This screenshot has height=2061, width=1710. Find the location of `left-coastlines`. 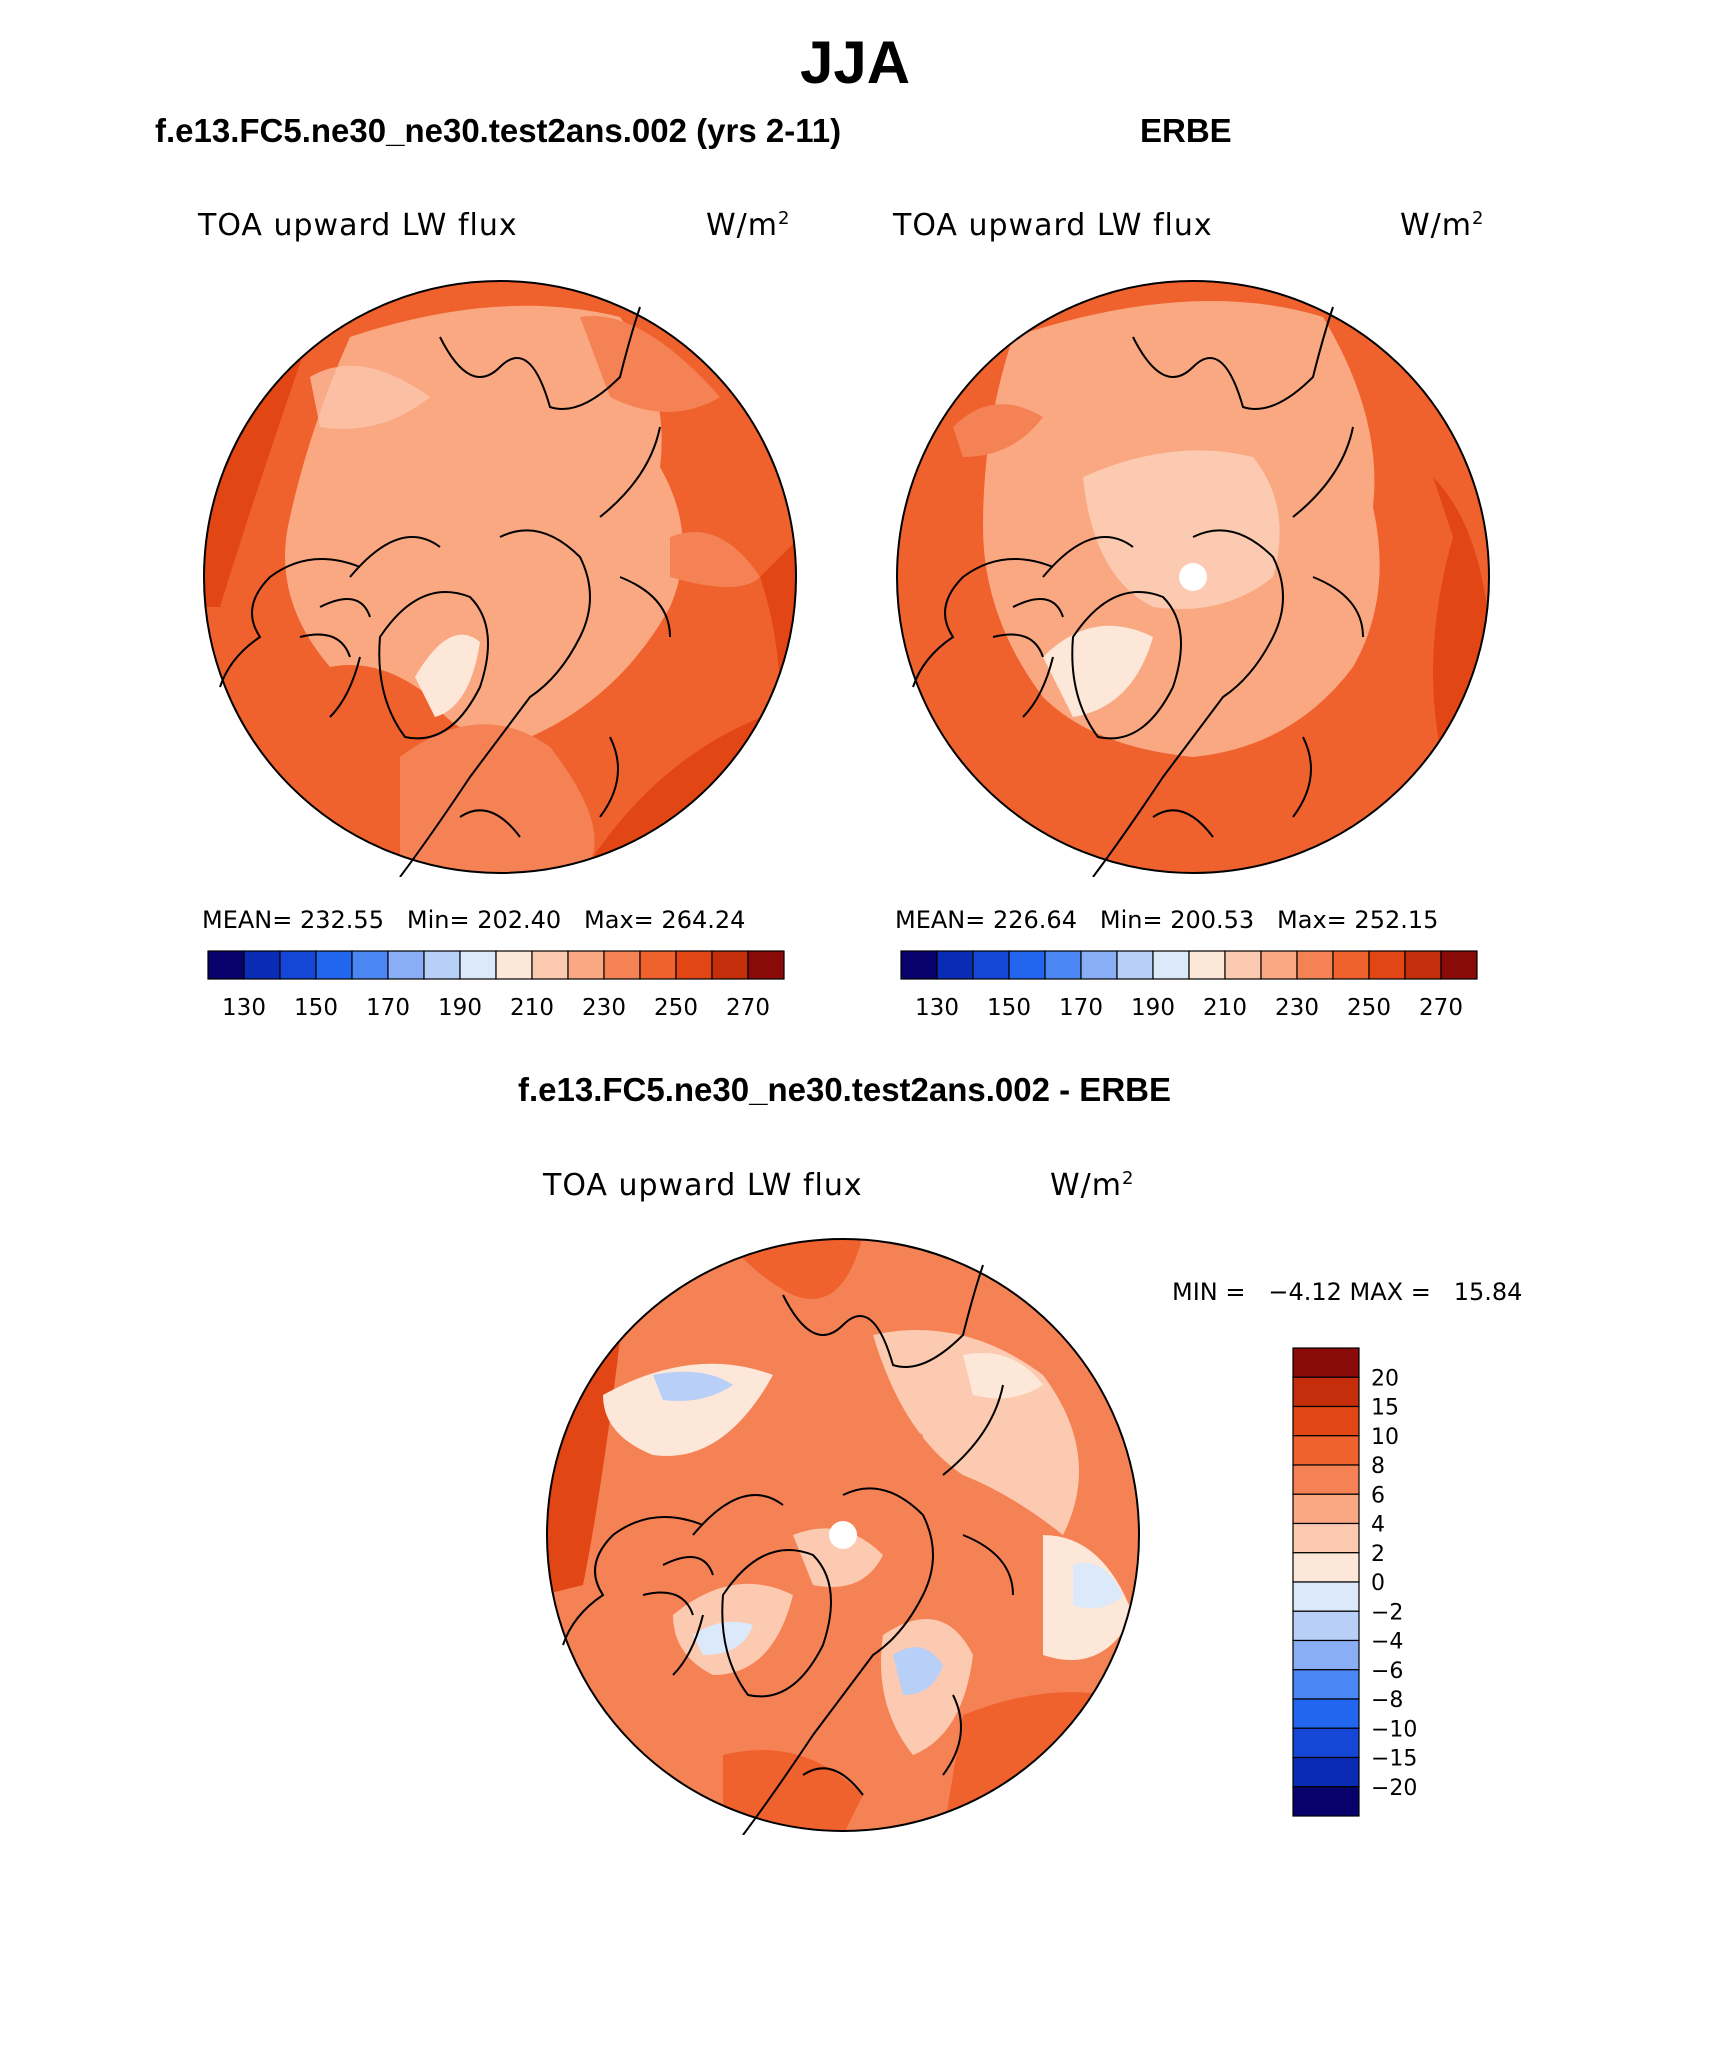

left-coastlines is located at coordinates (445, 591).